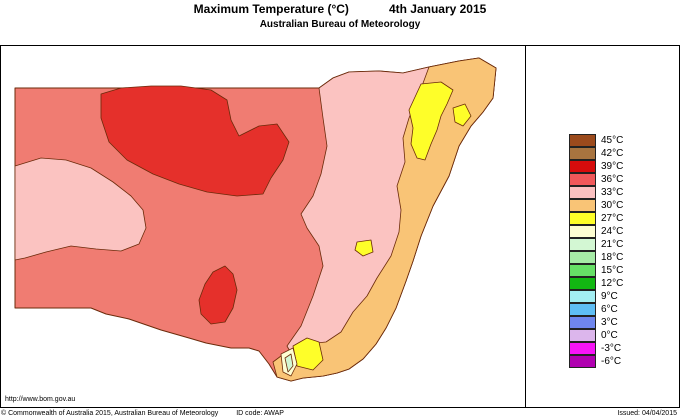 The height and width of the screenshot is (420, 680). I want to click on legend-label: 45°C, so click(612, 140).